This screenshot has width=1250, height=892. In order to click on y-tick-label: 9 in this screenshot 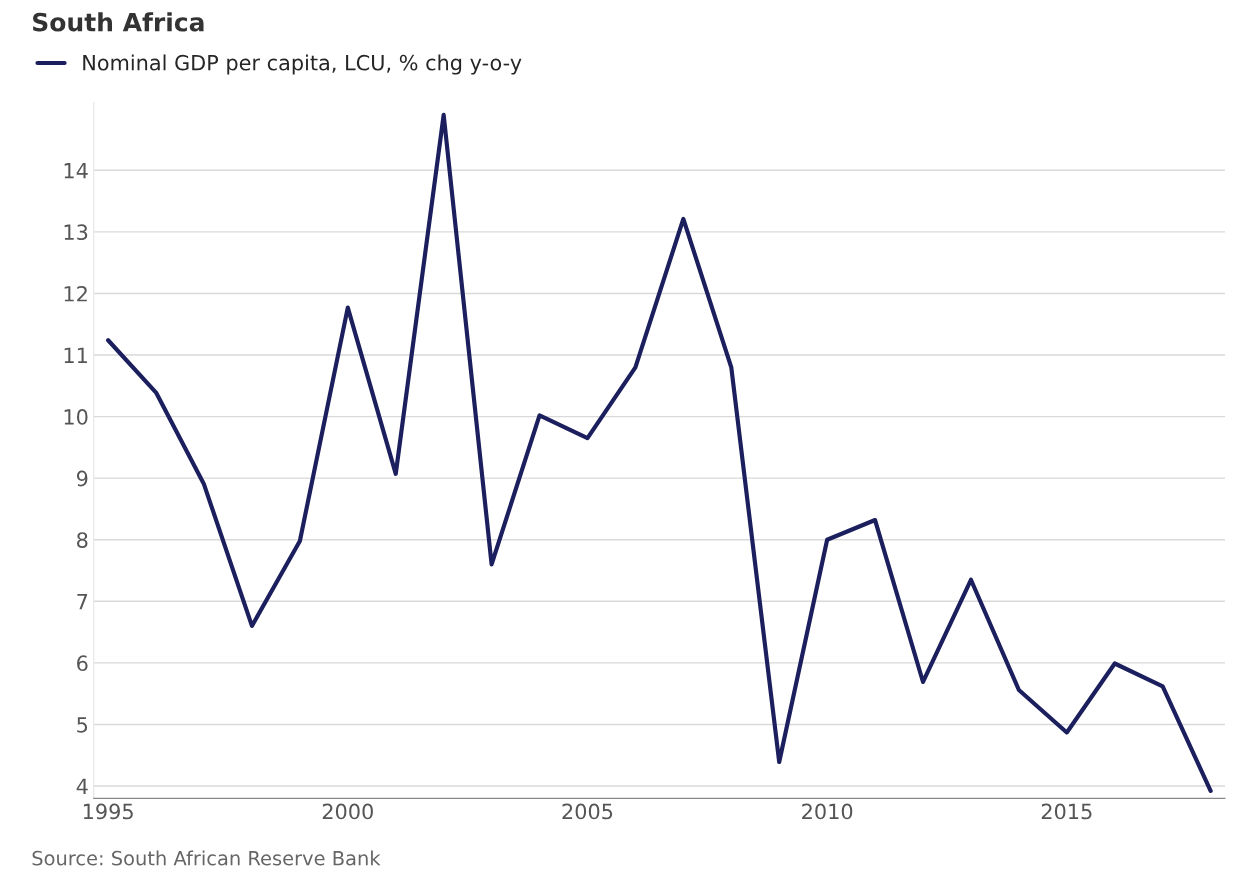, I will do `click(82, 478)`.